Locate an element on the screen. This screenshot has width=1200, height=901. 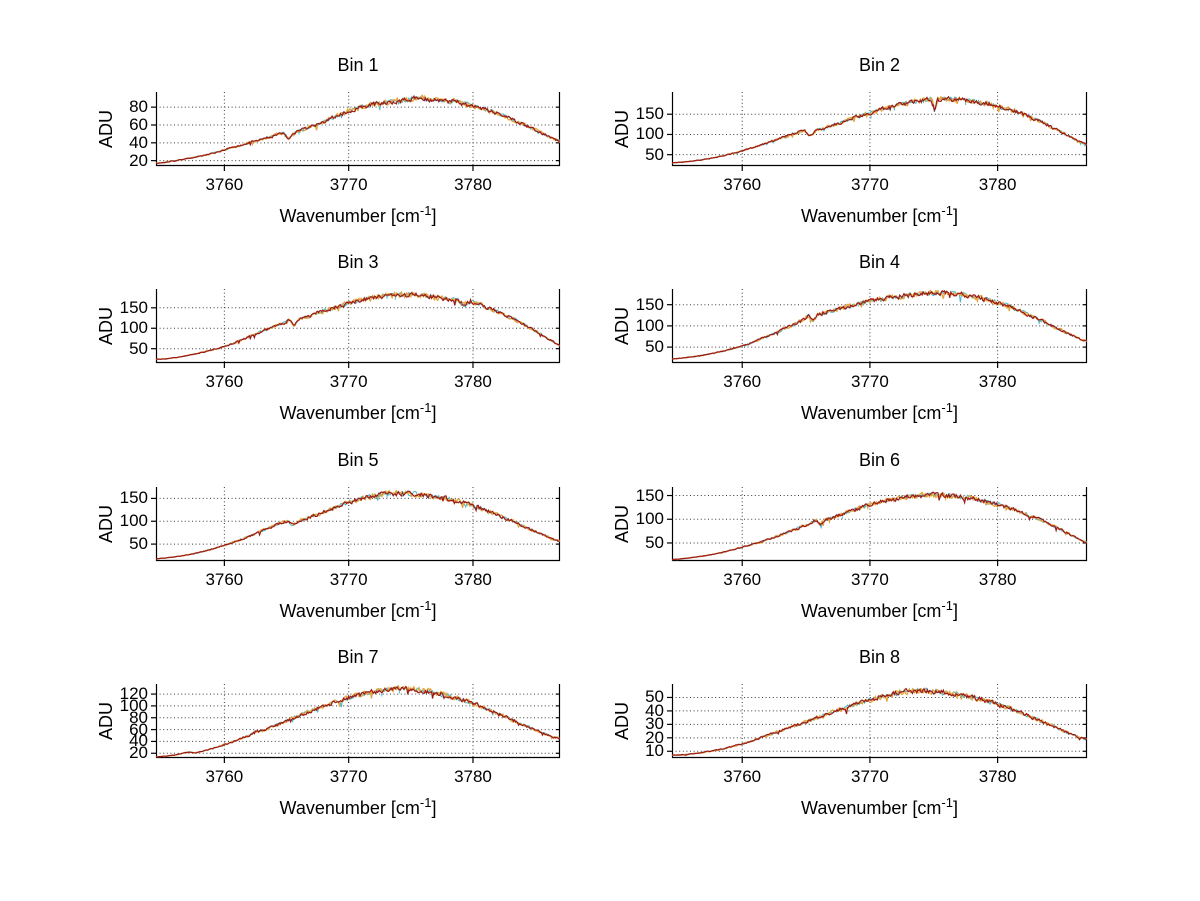
y-tick-label: 120 is located at coordinates (133, 694).